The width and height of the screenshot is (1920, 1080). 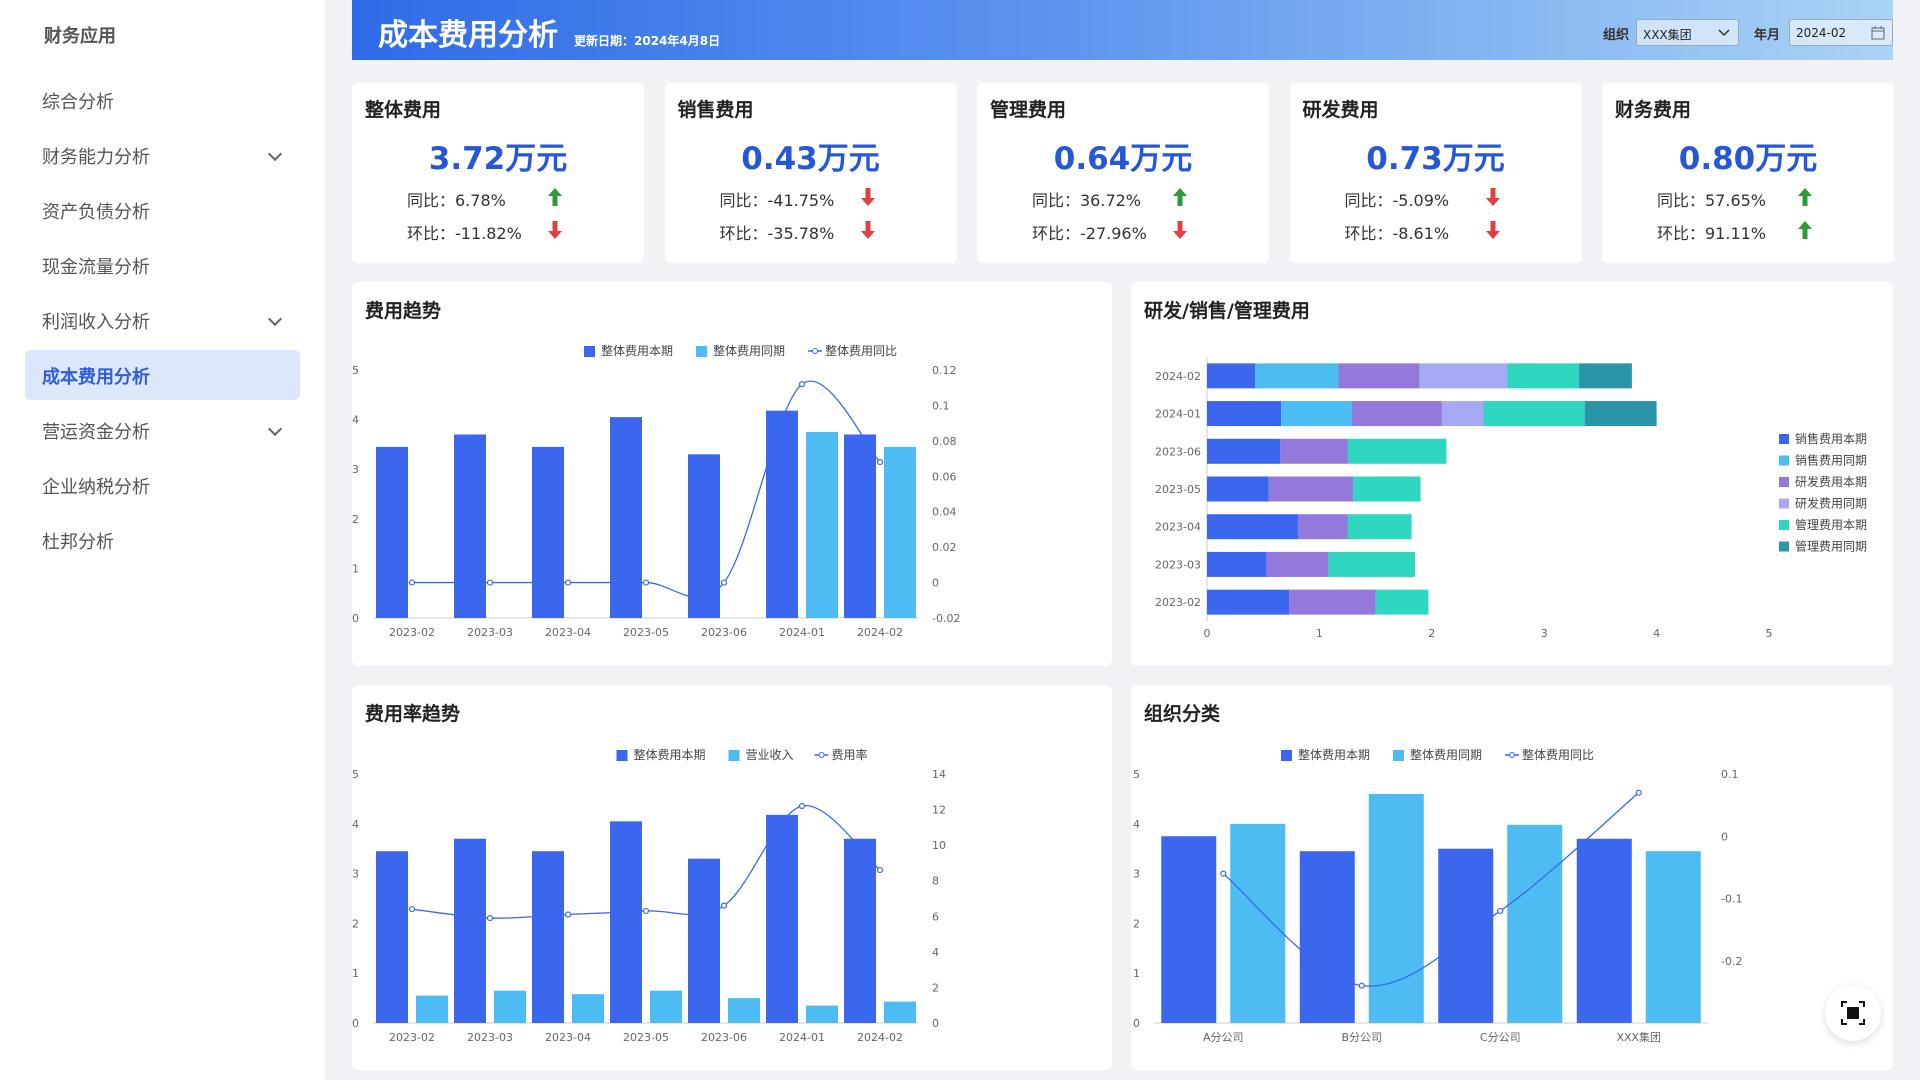 What do you see at coordinates (1687, 32) in the screenshot?
I see `org-select: XXX集团` at bounding box center [1687, 32].